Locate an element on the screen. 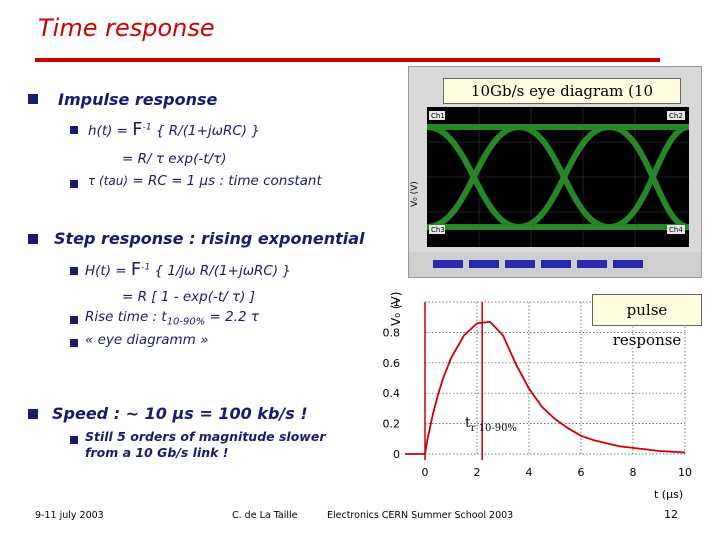 The width and height of the screenshot is (720, 540). impulse-formula: h(t) = F-1 { R/(1+jωRC) } is located at coordinates (174, 129).